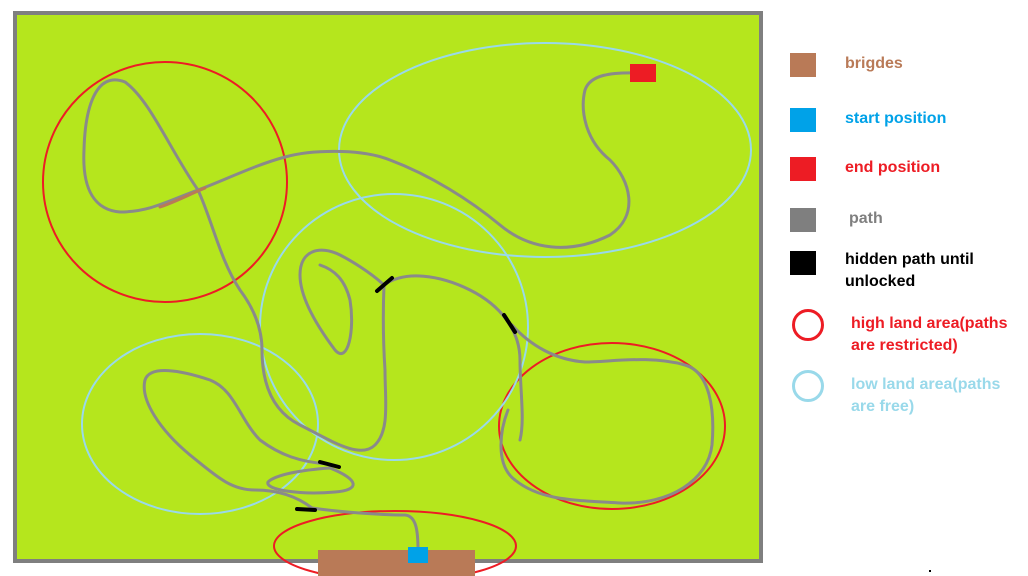  I want to click on low-land-area-southwest, so click(200, 424).